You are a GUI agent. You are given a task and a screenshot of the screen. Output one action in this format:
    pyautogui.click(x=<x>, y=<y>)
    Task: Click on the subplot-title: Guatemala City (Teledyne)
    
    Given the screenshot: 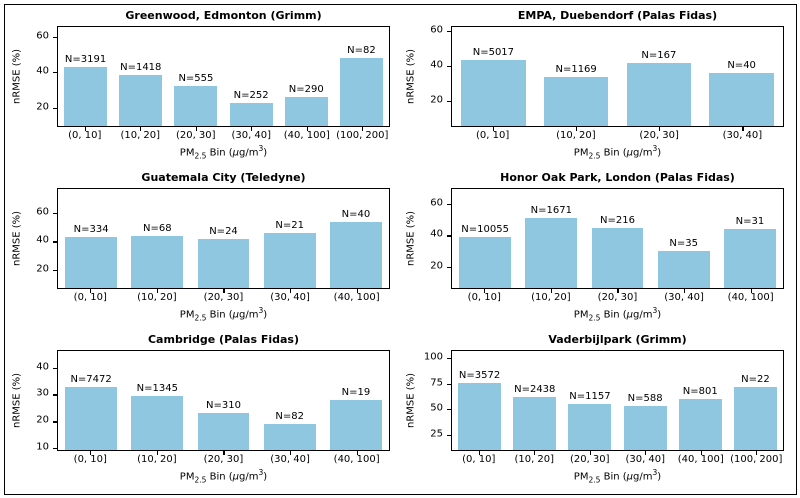 What is the action you would take?
    pyautogui.click(x=223, y=177)
    